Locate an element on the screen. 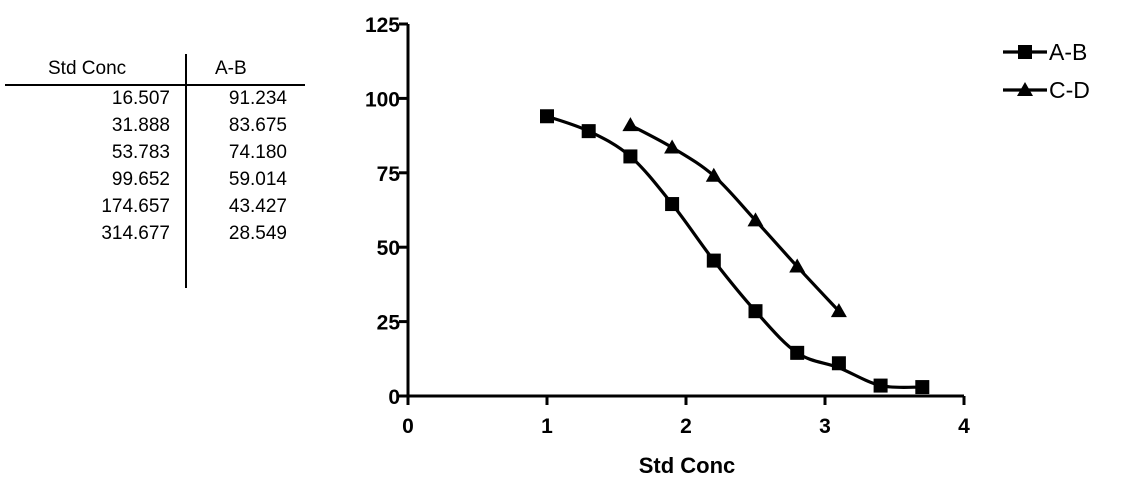 This screenshot has width=1121, height=480. table-cell-a-b: 74.180 is located at coordinates (257, 152).